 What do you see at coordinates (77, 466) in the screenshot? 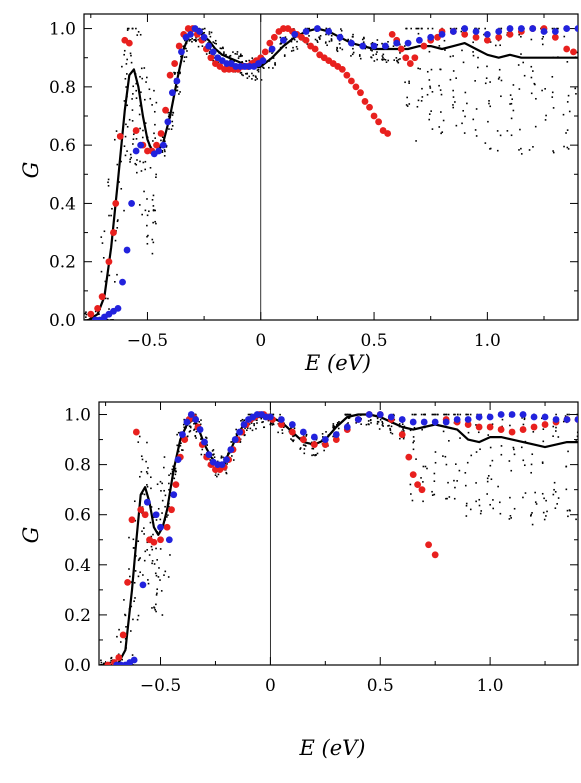
I see `y-tick-label: 0.8` at bounding box center [77, 466].